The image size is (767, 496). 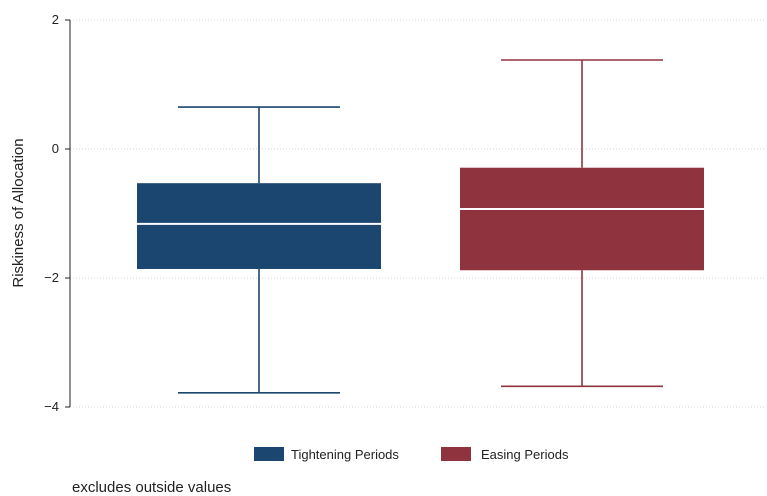 What do you see at coordinates (51, 277) in the screenshot?
I see `y-tick-label-2: −2` at bounding box center [51, 277].